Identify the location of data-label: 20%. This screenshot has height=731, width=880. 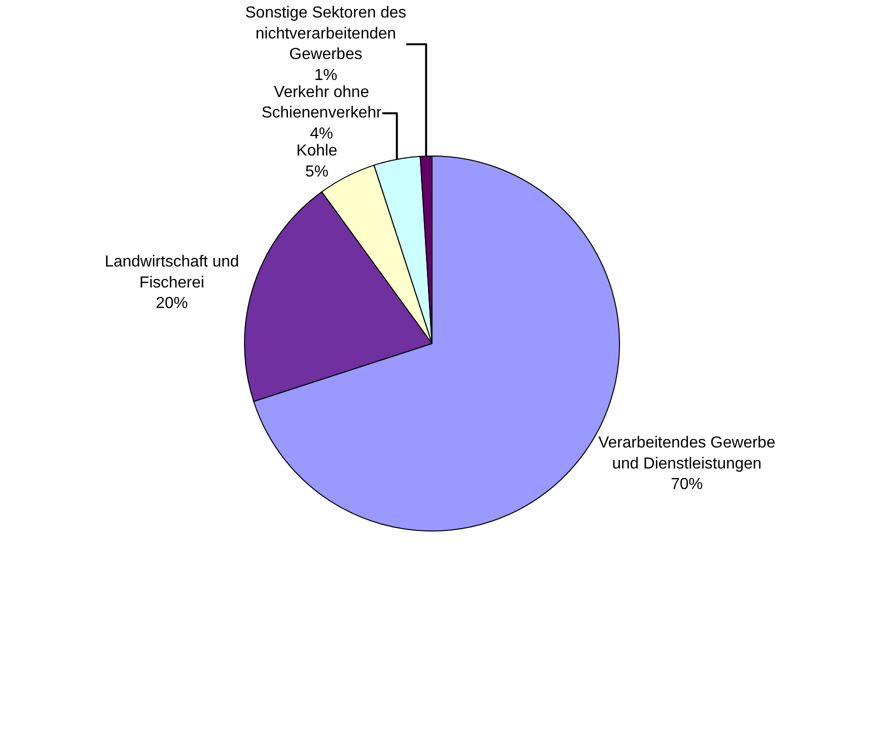
(172, 303).